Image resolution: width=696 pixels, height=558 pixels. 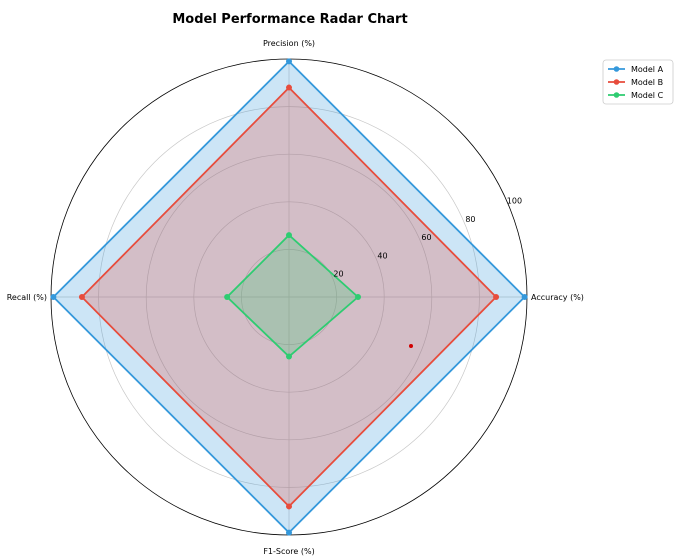 I want to click on tick-label-60: 60, so click(x=426, y=237).